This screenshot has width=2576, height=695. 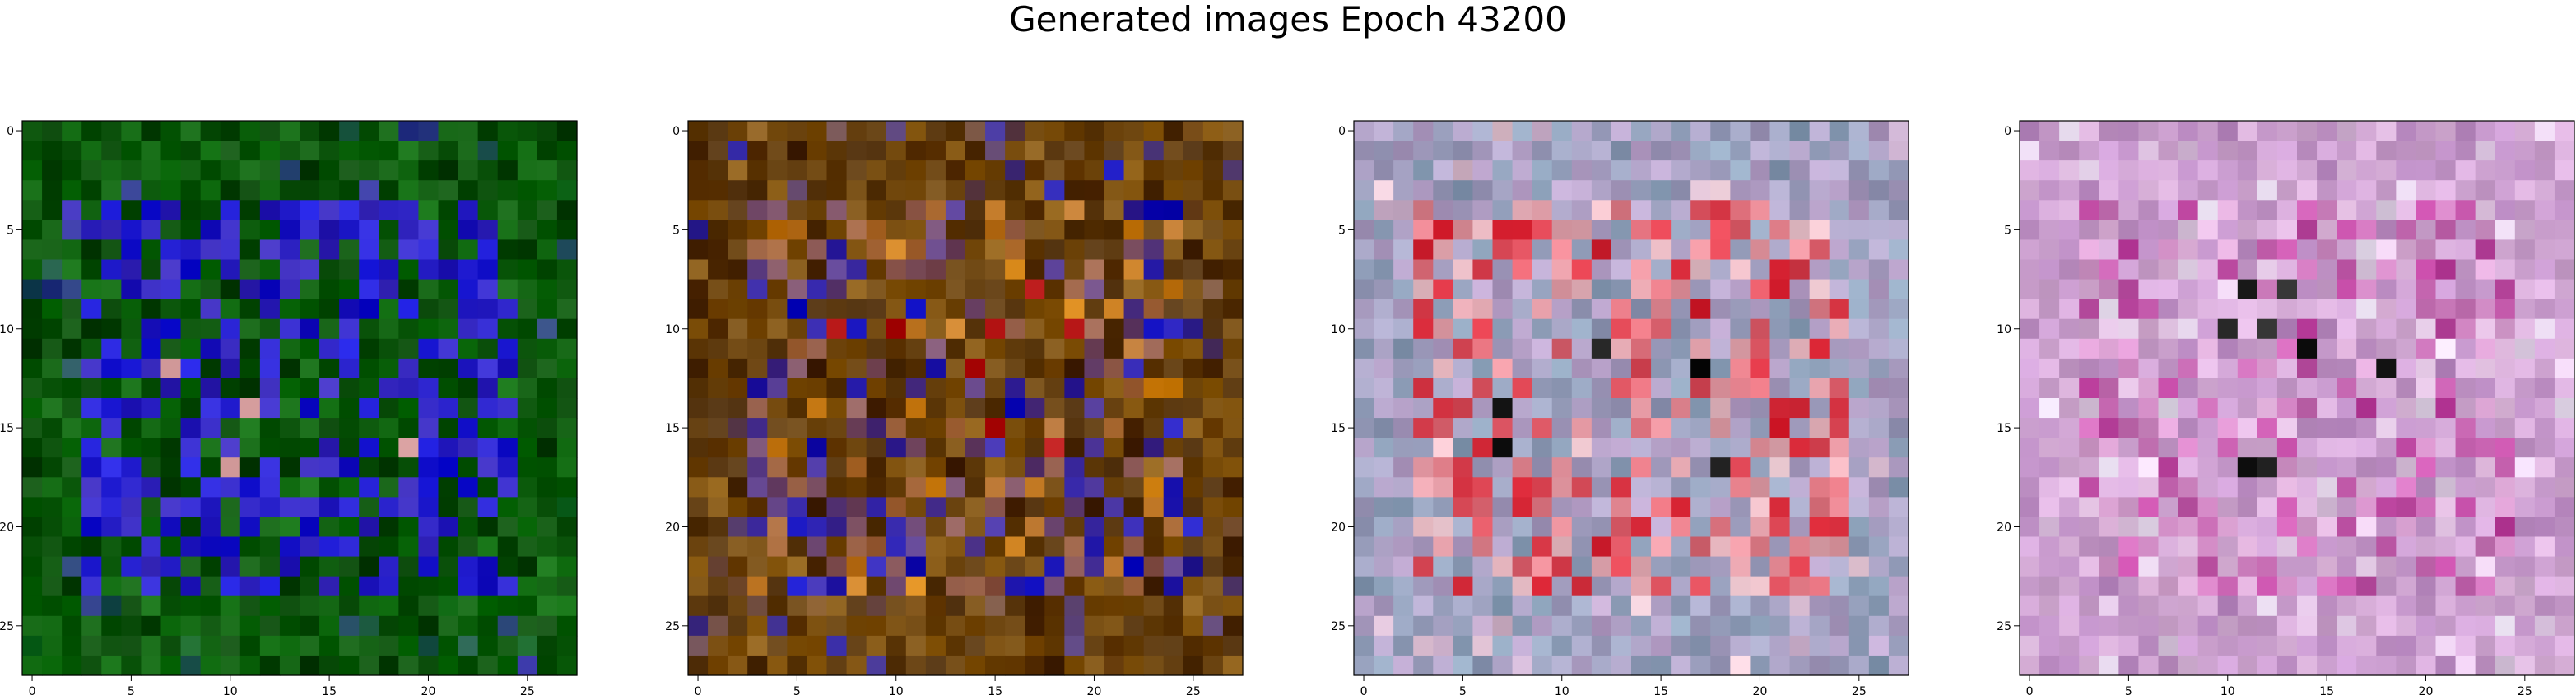 What do you see at coordinates (7, 329) in the screenshot?
I see `y-tick-label: 10` at bounding box center [7, 329].